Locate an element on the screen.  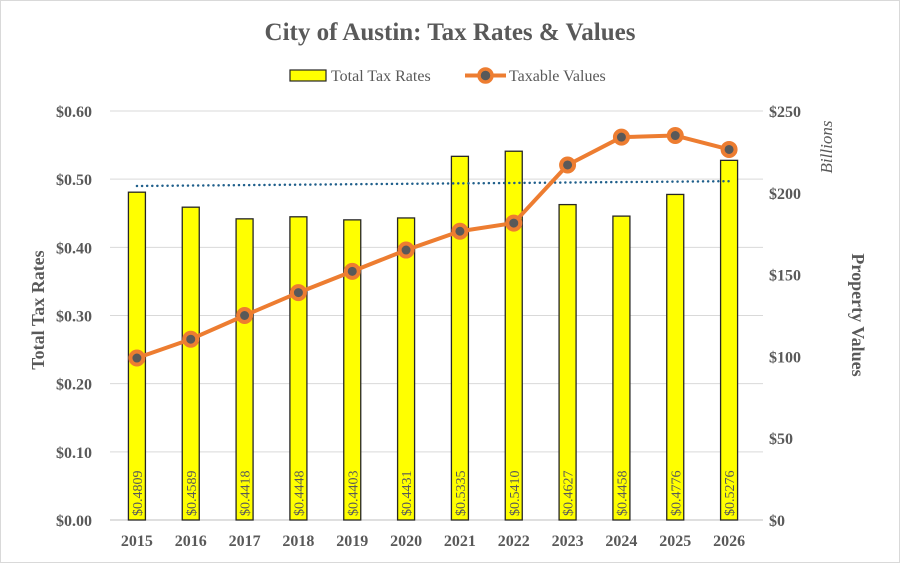
bar-data-label-2017: $0.4418 is located at coordinates (246, 494).